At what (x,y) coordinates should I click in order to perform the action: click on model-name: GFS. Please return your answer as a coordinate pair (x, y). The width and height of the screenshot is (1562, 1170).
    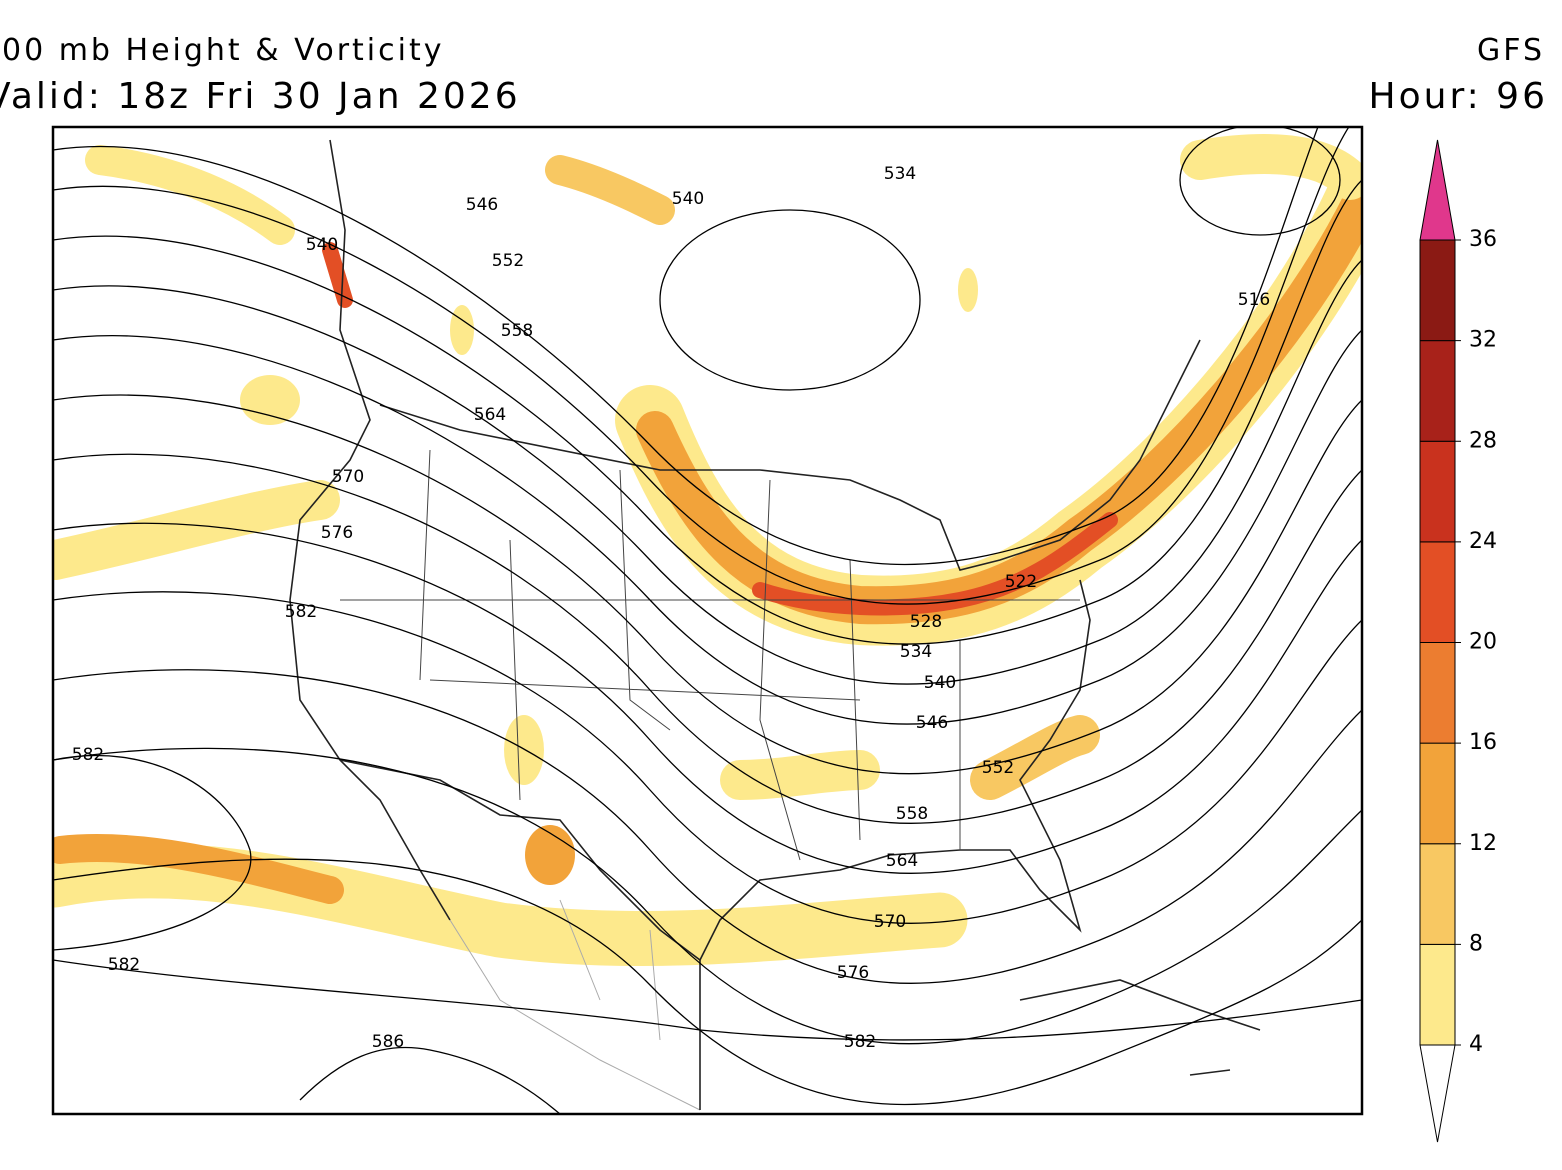
    Looking at the image, I should click on (1511, 50).